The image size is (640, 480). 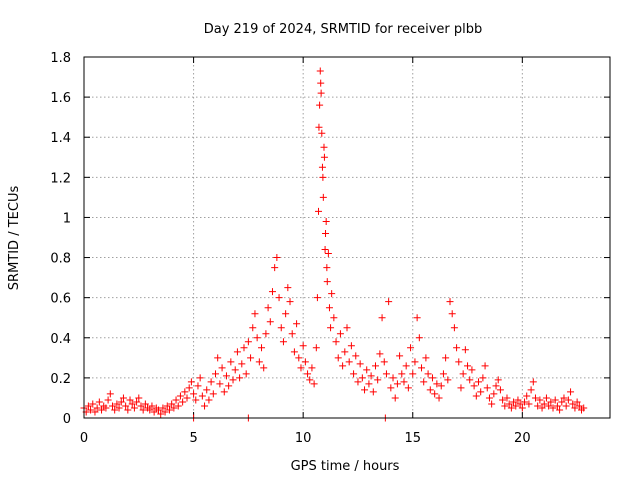 I want to click on y-axis-label: SRMTID / TECUs, so click(x=14, y=238).